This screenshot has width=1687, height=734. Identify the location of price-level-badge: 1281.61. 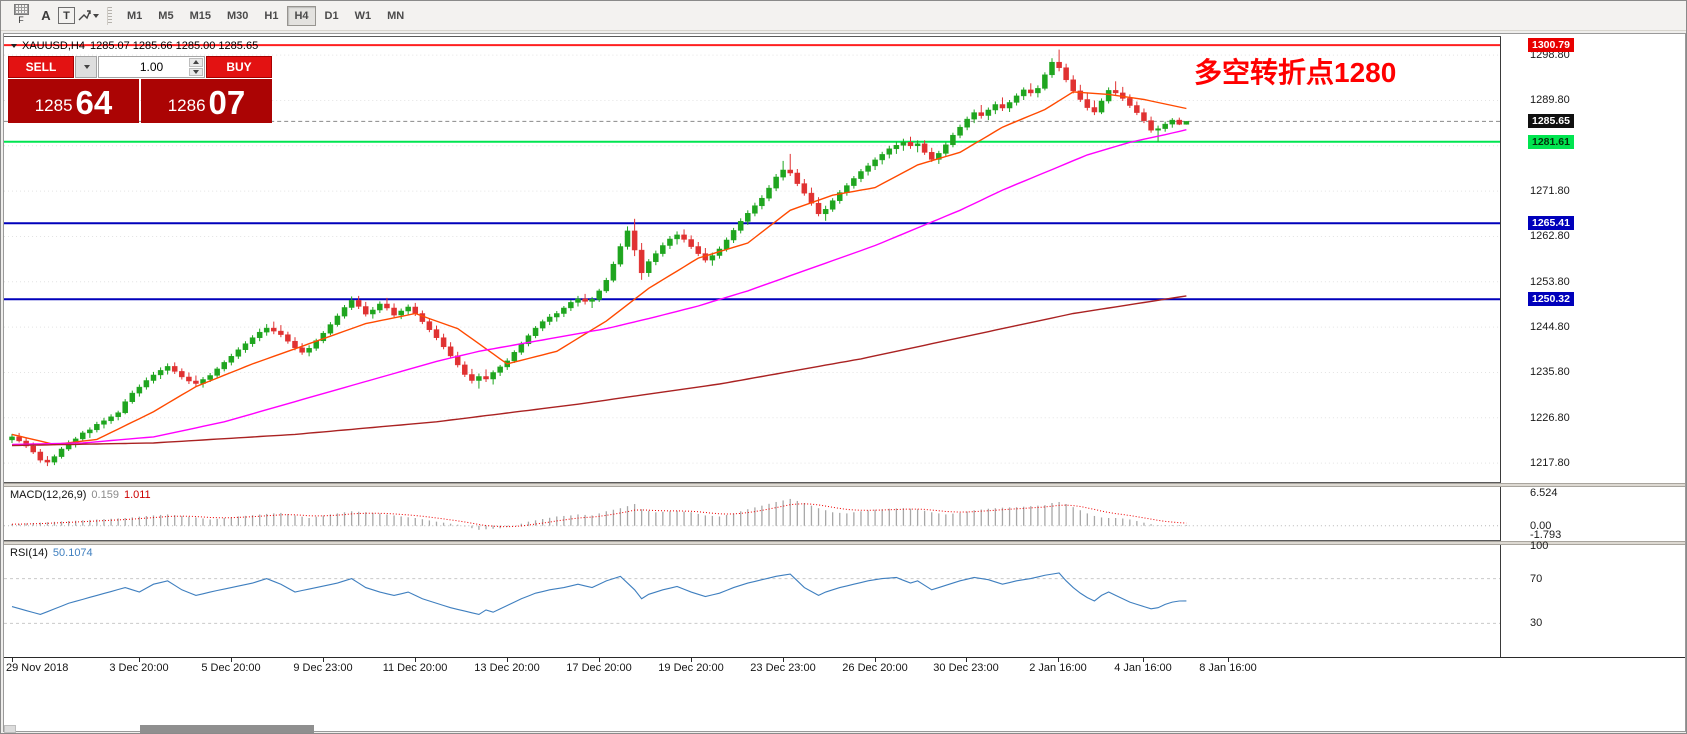
(1551, 141).